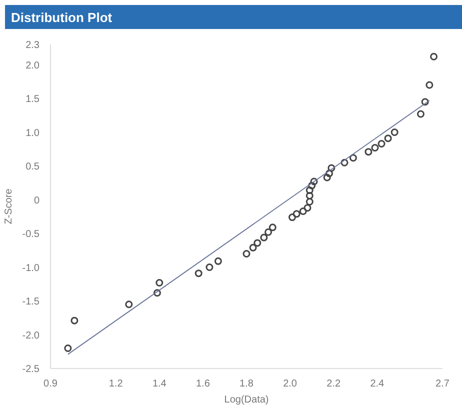 The height and width of the screenshot is (417, 462). I want to click on y-tick-label: 2.3, so click(33, 45).